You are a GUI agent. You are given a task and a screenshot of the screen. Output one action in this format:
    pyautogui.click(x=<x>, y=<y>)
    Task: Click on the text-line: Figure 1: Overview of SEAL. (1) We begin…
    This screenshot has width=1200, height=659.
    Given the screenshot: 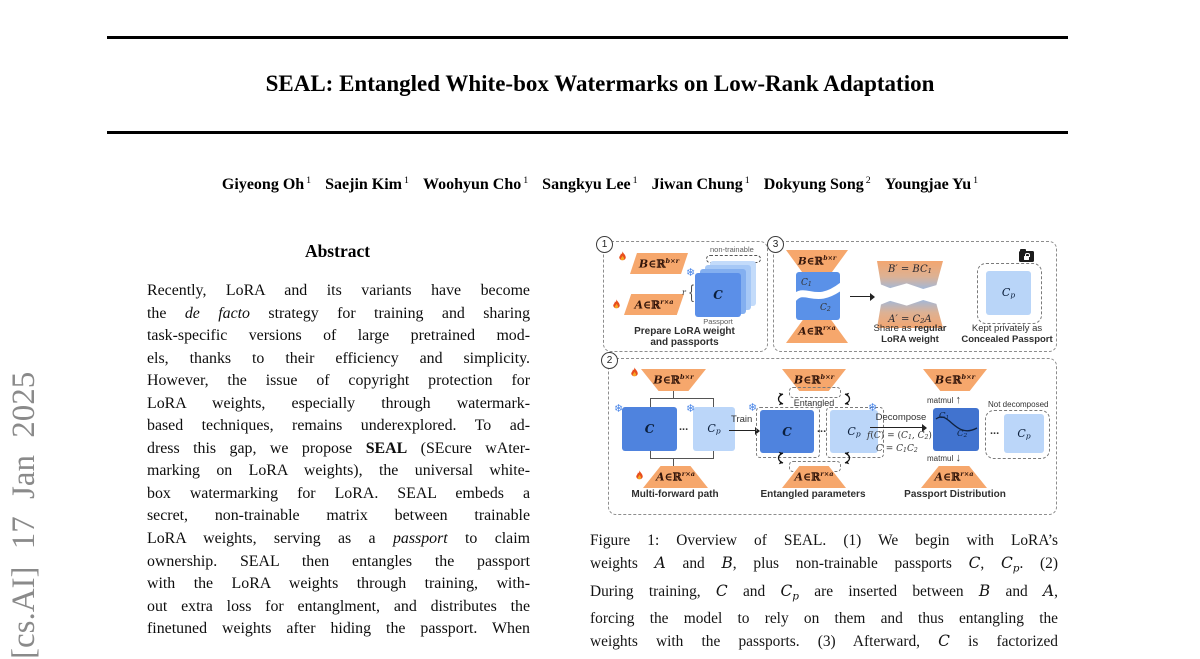 What is the action you would take?
    pyautogui.click(x=824, y=541)
    